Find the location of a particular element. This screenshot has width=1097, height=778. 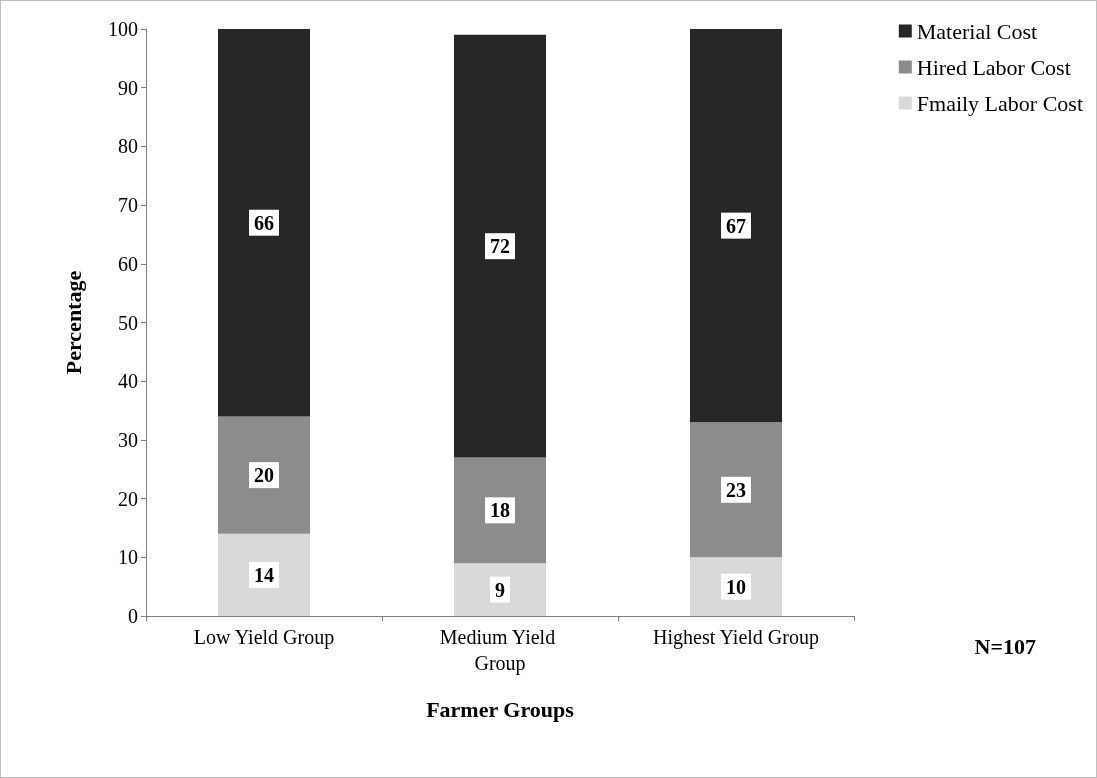

data-label: 18 is located at coordinates (500, 510).